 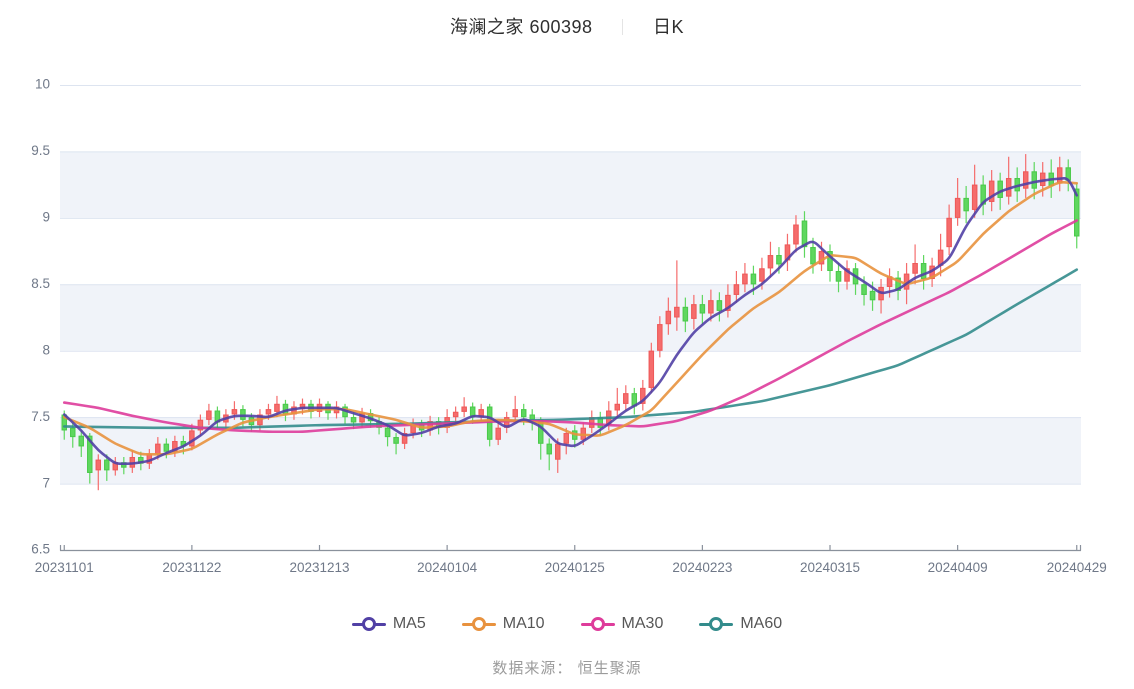 What do you see at coordinates (567, 668) in the screenshot?
I see `data-source-note: 数据来源： 恒生聚源` at bounding box center [567, 668].